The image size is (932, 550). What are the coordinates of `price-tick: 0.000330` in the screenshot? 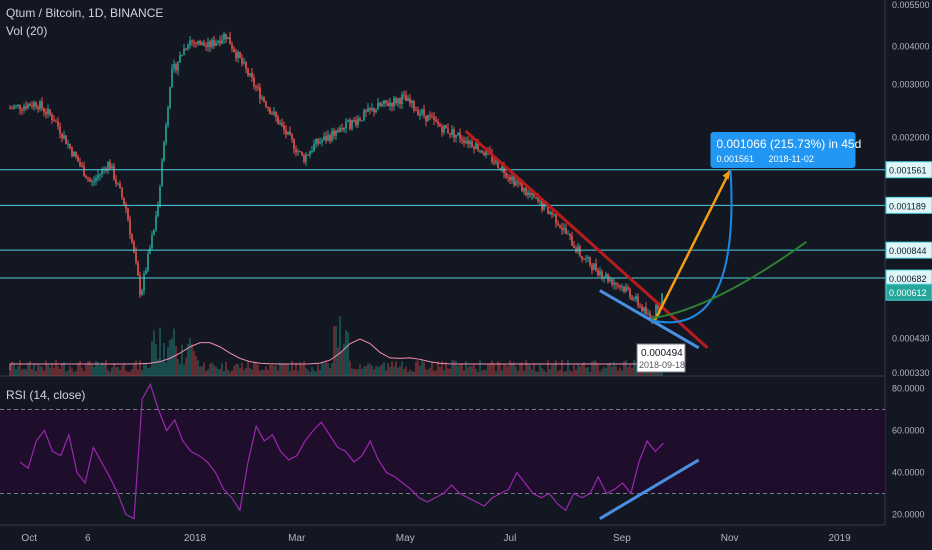 It's located at (911, 373).